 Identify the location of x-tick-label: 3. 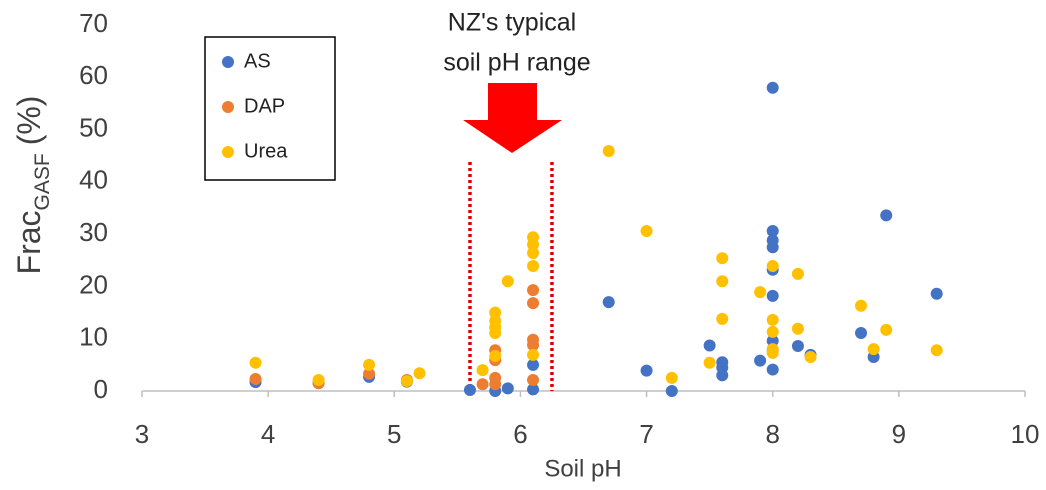
(142, 434).